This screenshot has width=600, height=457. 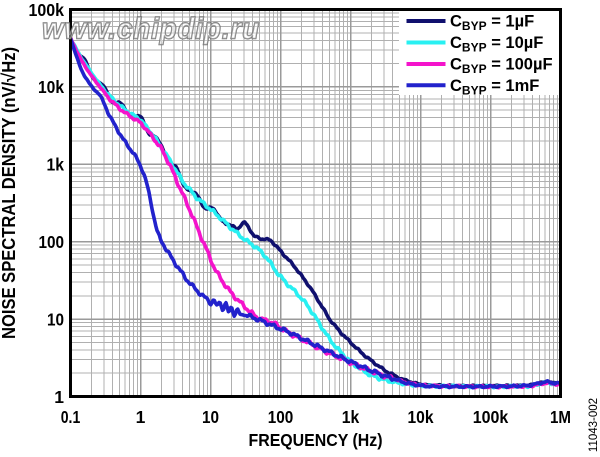 I want to click on svg-text:NOISE SPECTRAL DENSITY (nV/√Hz: NOISE SPECTRAL DENSITY (nV/√Hz), so click(x=9, y=193).